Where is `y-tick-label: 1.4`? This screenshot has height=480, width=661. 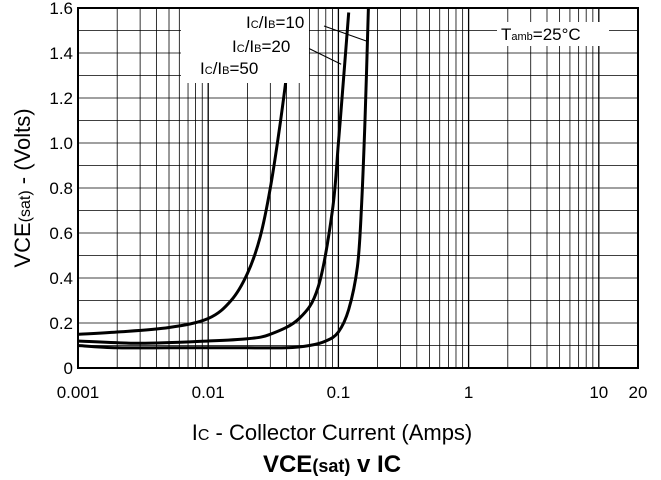 y-tick-label: 1.4 is located at coordinates (61, 53).